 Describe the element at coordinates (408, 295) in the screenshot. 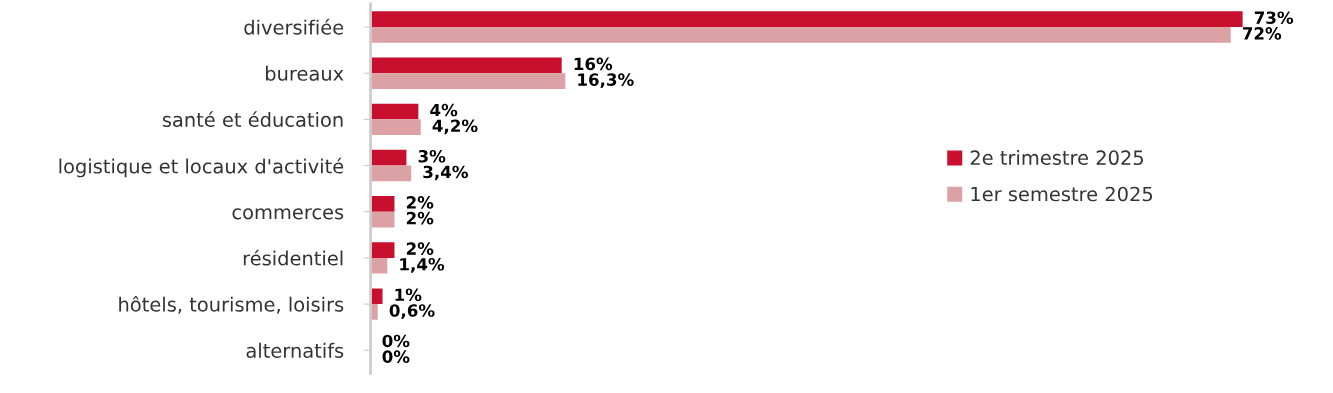

I see `data-label: 1%` at that location.